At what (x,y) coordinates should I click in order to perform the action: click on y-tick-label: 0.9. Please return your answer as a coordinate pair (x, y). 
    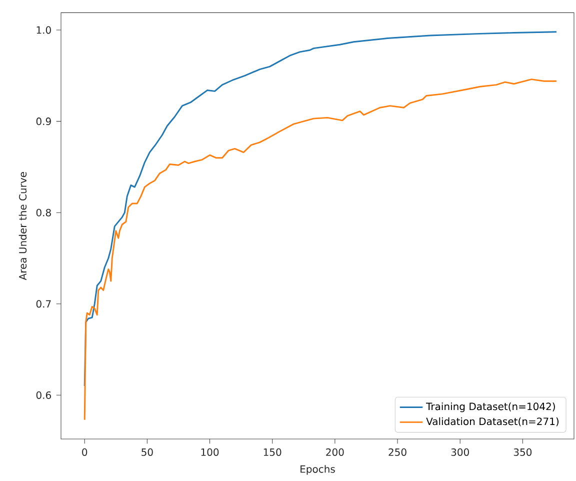
    Looking at the image, I should click on (43, 122).